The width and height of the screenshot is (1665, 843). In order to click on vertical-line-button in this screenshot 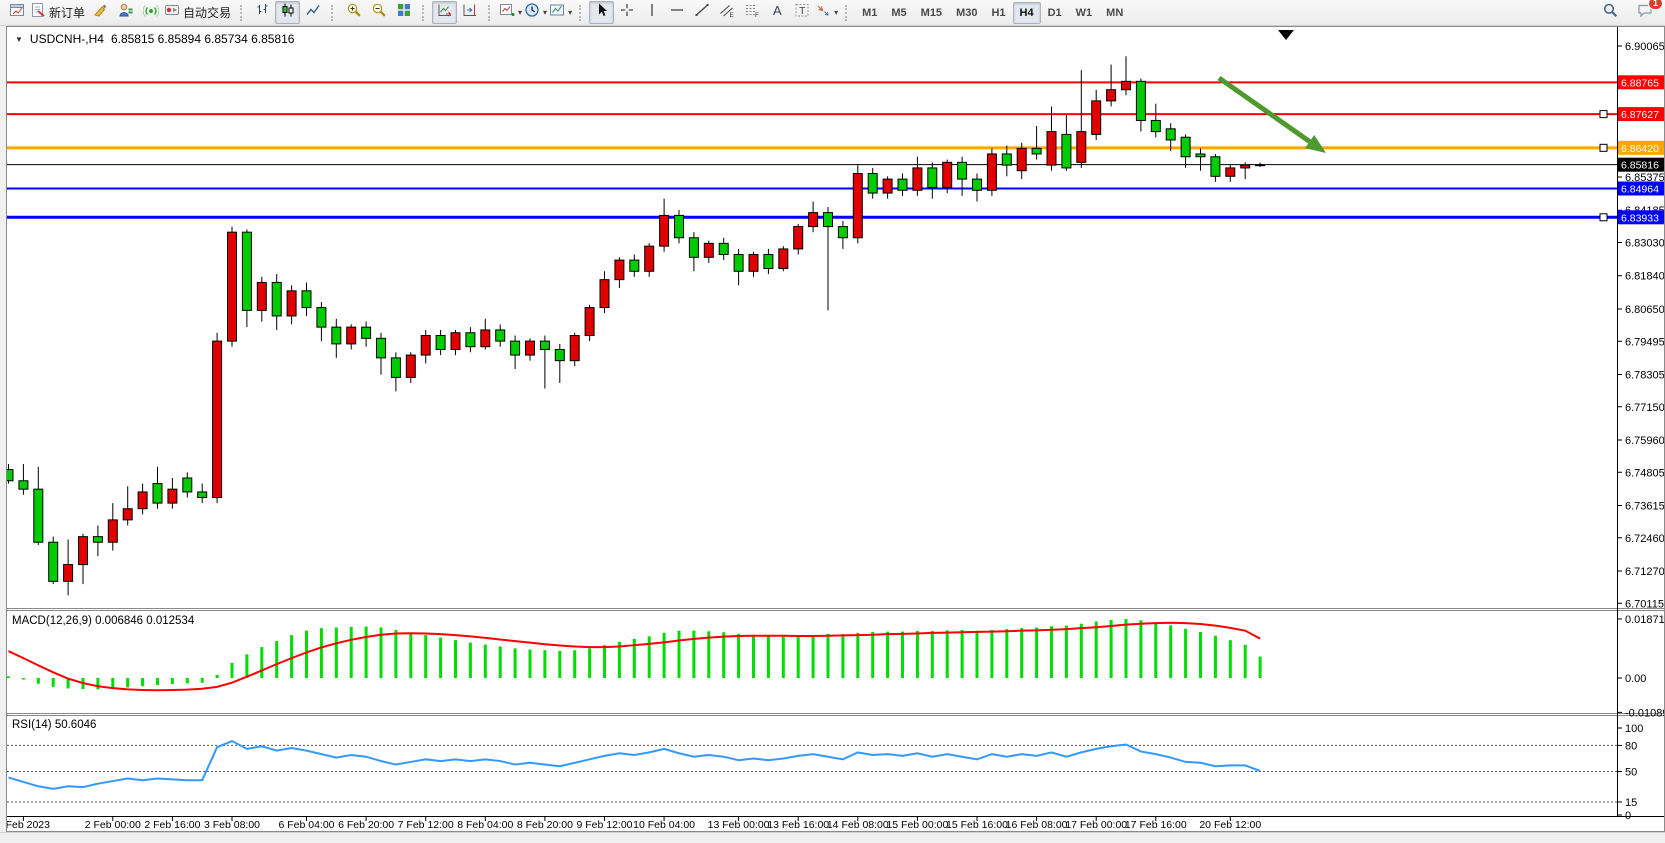, I will do `click(651, 12)`.